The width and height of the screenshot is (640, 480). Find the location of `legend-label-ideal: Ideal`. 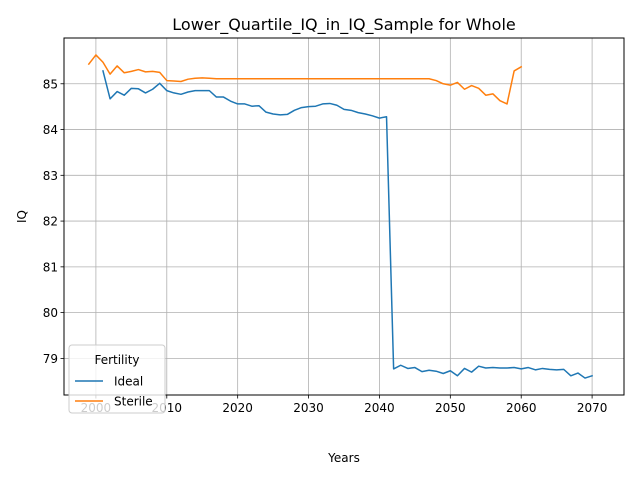

legend-label-ideal: Ideal is located at coordinates (128, 382).